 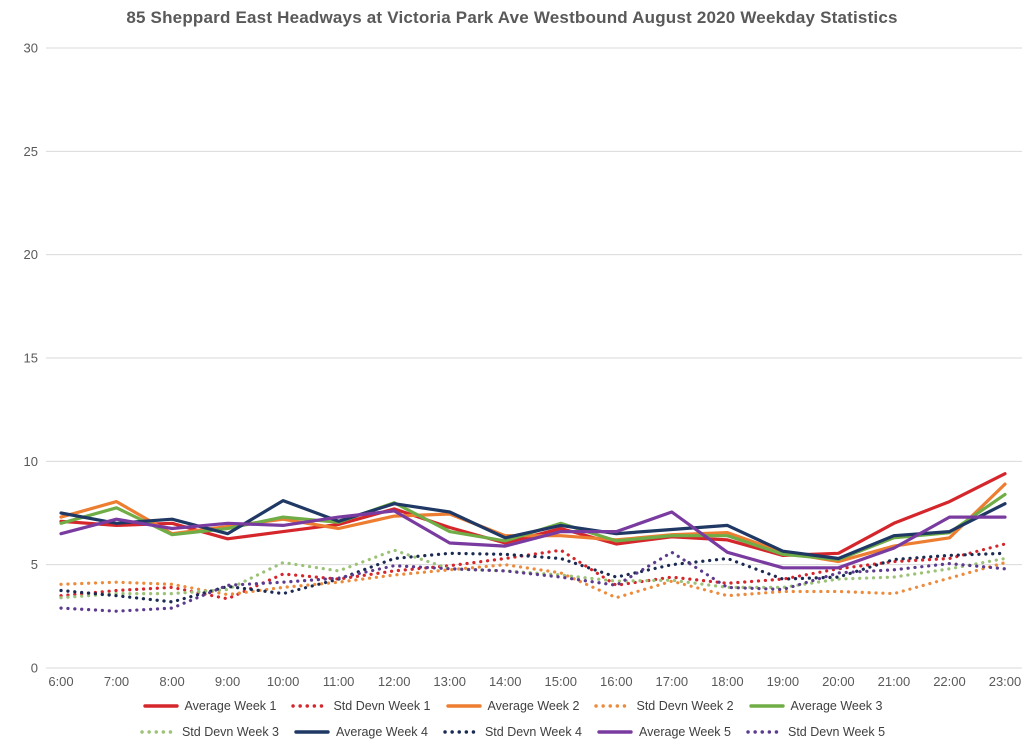 I want to click on legend-label: Std Devn Week 2, so click(x=685, y=706).